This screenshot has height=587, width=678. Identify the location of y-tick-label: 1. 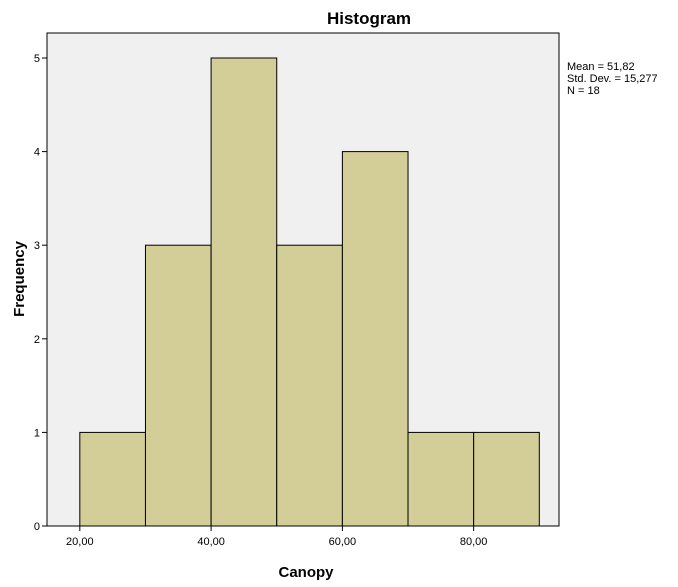
(37, 433).